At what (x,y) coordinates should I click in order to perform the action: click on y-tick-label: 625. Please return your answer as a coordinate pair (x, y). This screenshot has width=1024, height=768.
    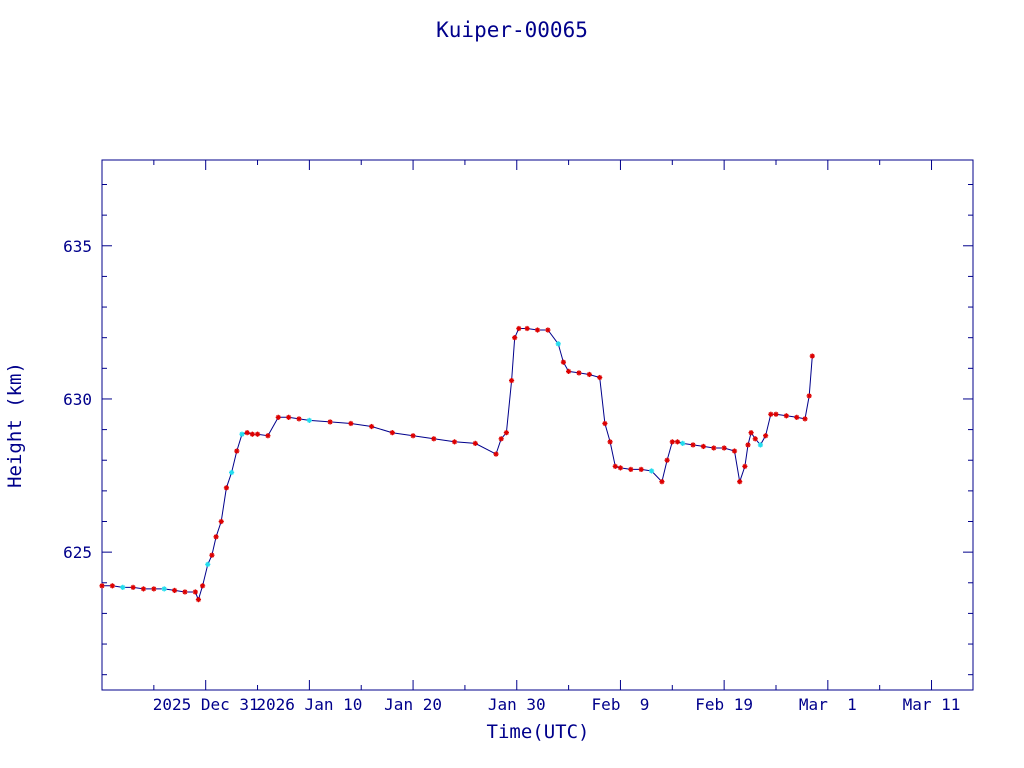
    Looking at the image, I should click on (77, 552).